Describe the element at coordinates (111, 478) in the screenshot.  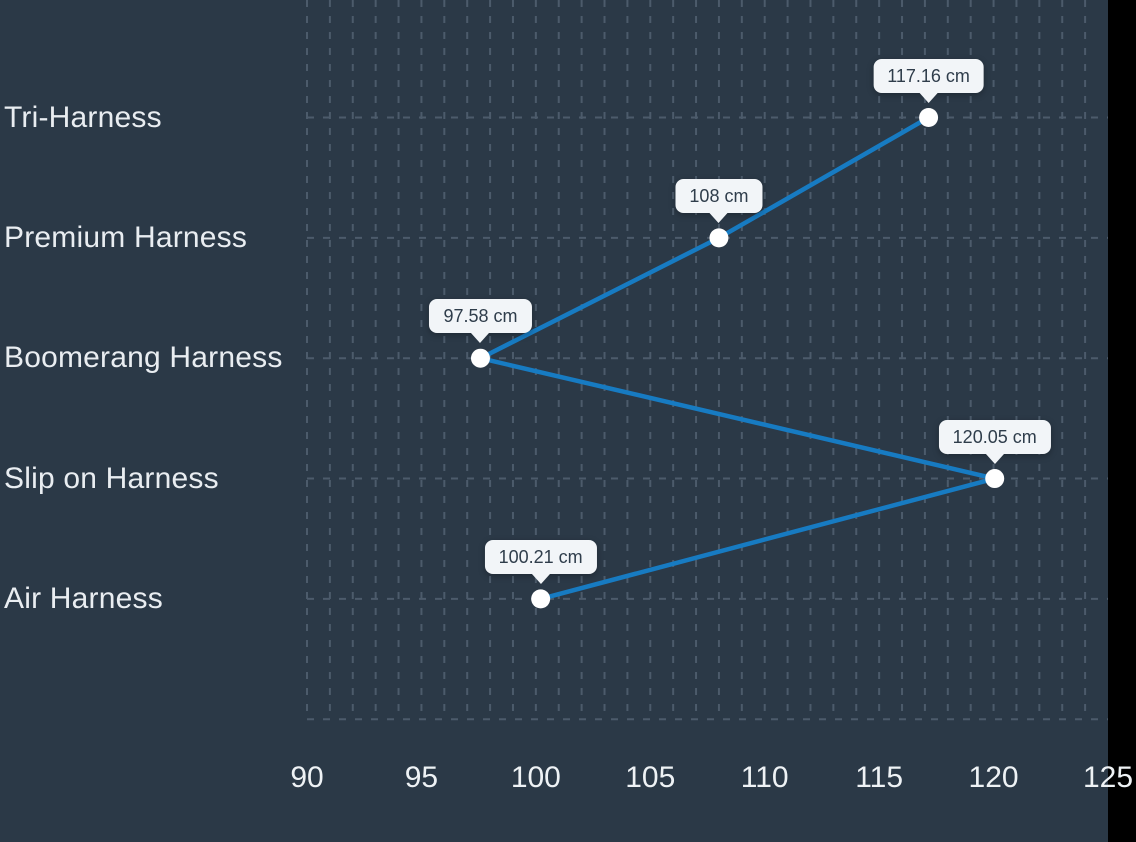
I see `category-label: Slip on Harness` at that location.